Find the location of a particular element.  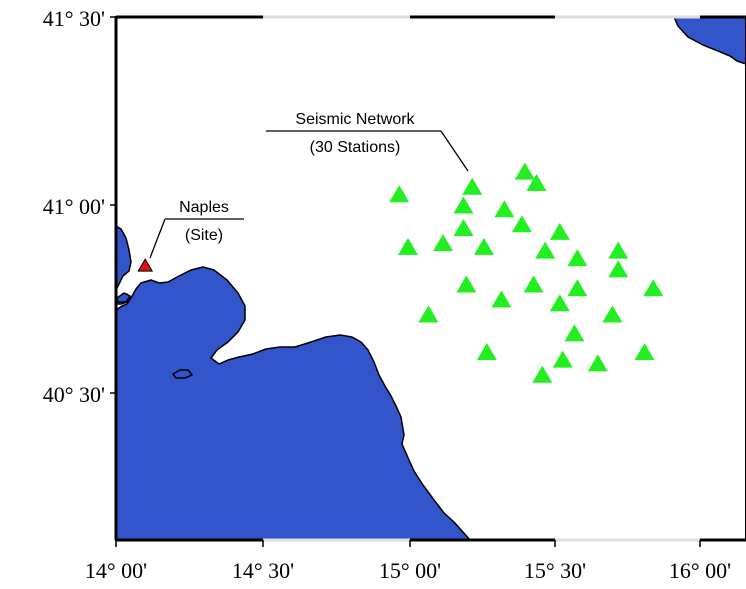

lon-label: 15° 00' is located at coordinates (410, 570).